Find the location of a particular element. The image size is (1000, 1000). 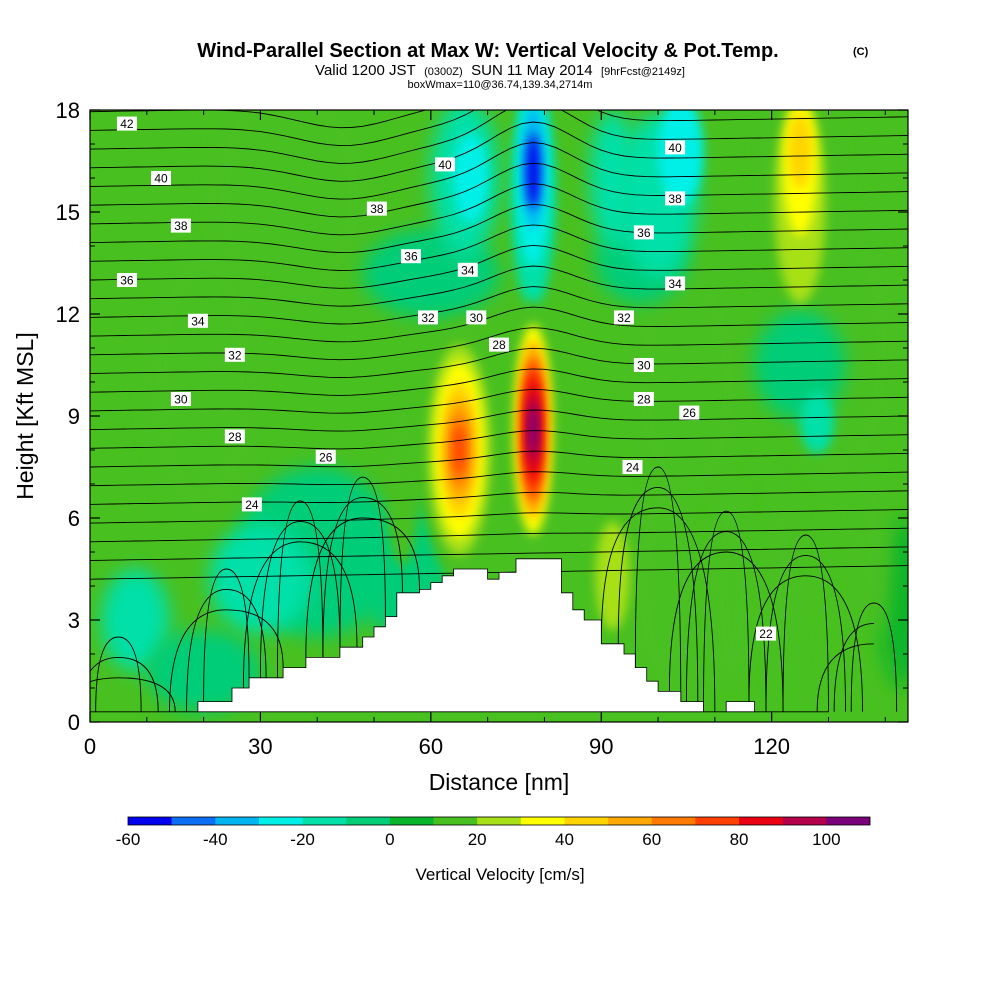

theta-label-text: 26 is located at coordinates (326, 457).